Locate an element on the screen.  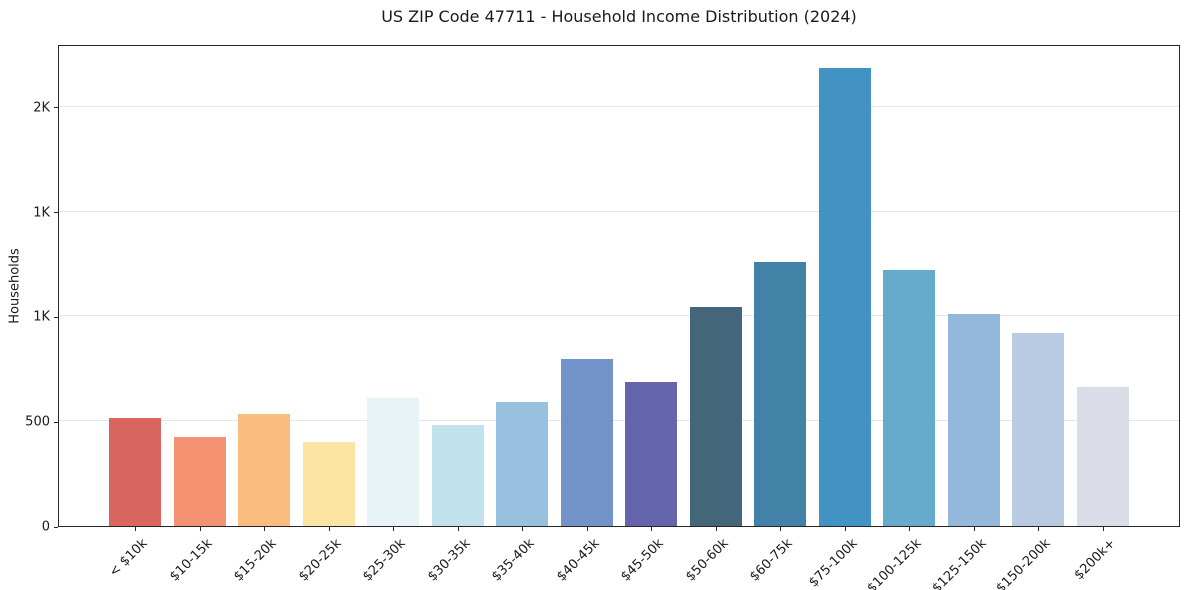
x-tick-label: $50-60k is located at coordinates (707, 560).